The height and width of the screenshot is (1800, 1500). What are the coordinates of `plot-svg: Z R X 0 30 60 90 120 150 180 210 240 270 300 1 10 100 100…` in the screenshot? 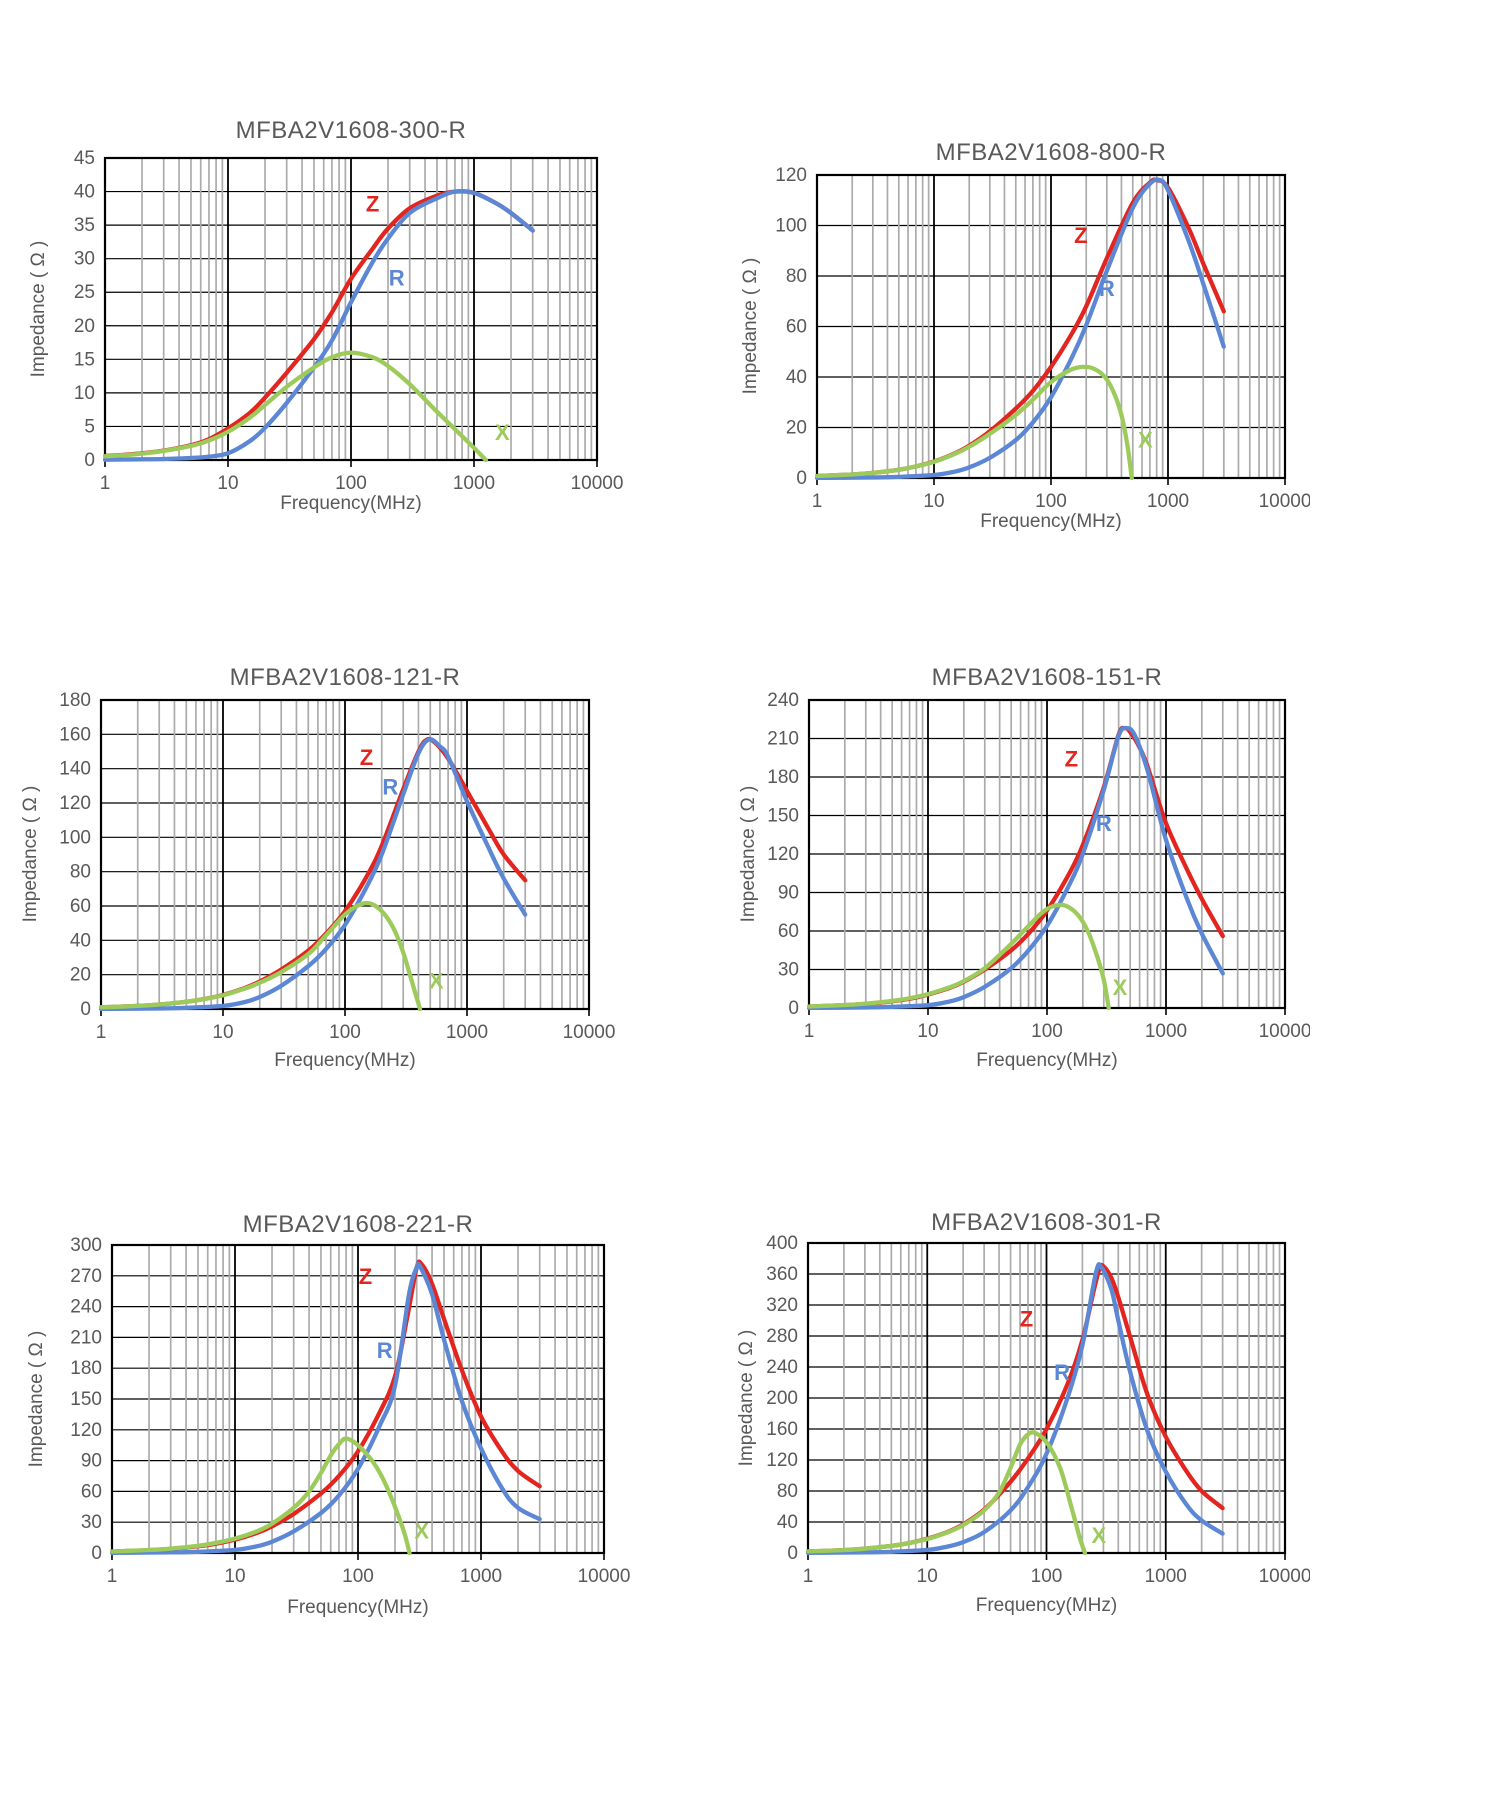 It's located at (350, 1411).